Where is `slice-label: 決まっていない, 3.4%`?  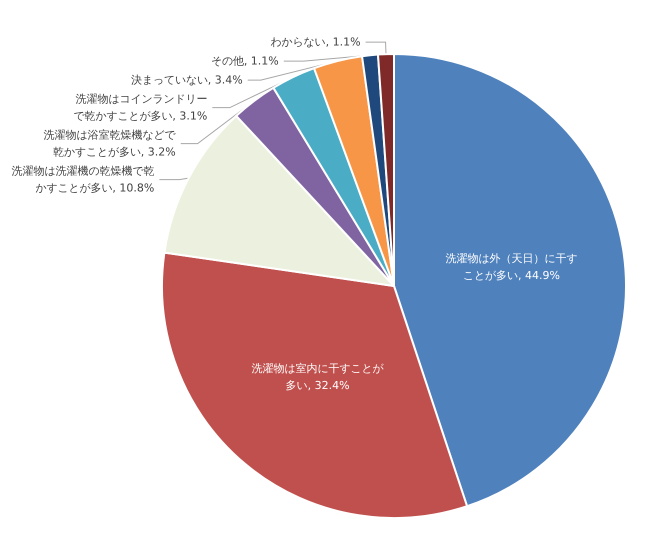
slice-label: 決まっていない, 3.4% is located at coordinates (186, 80).